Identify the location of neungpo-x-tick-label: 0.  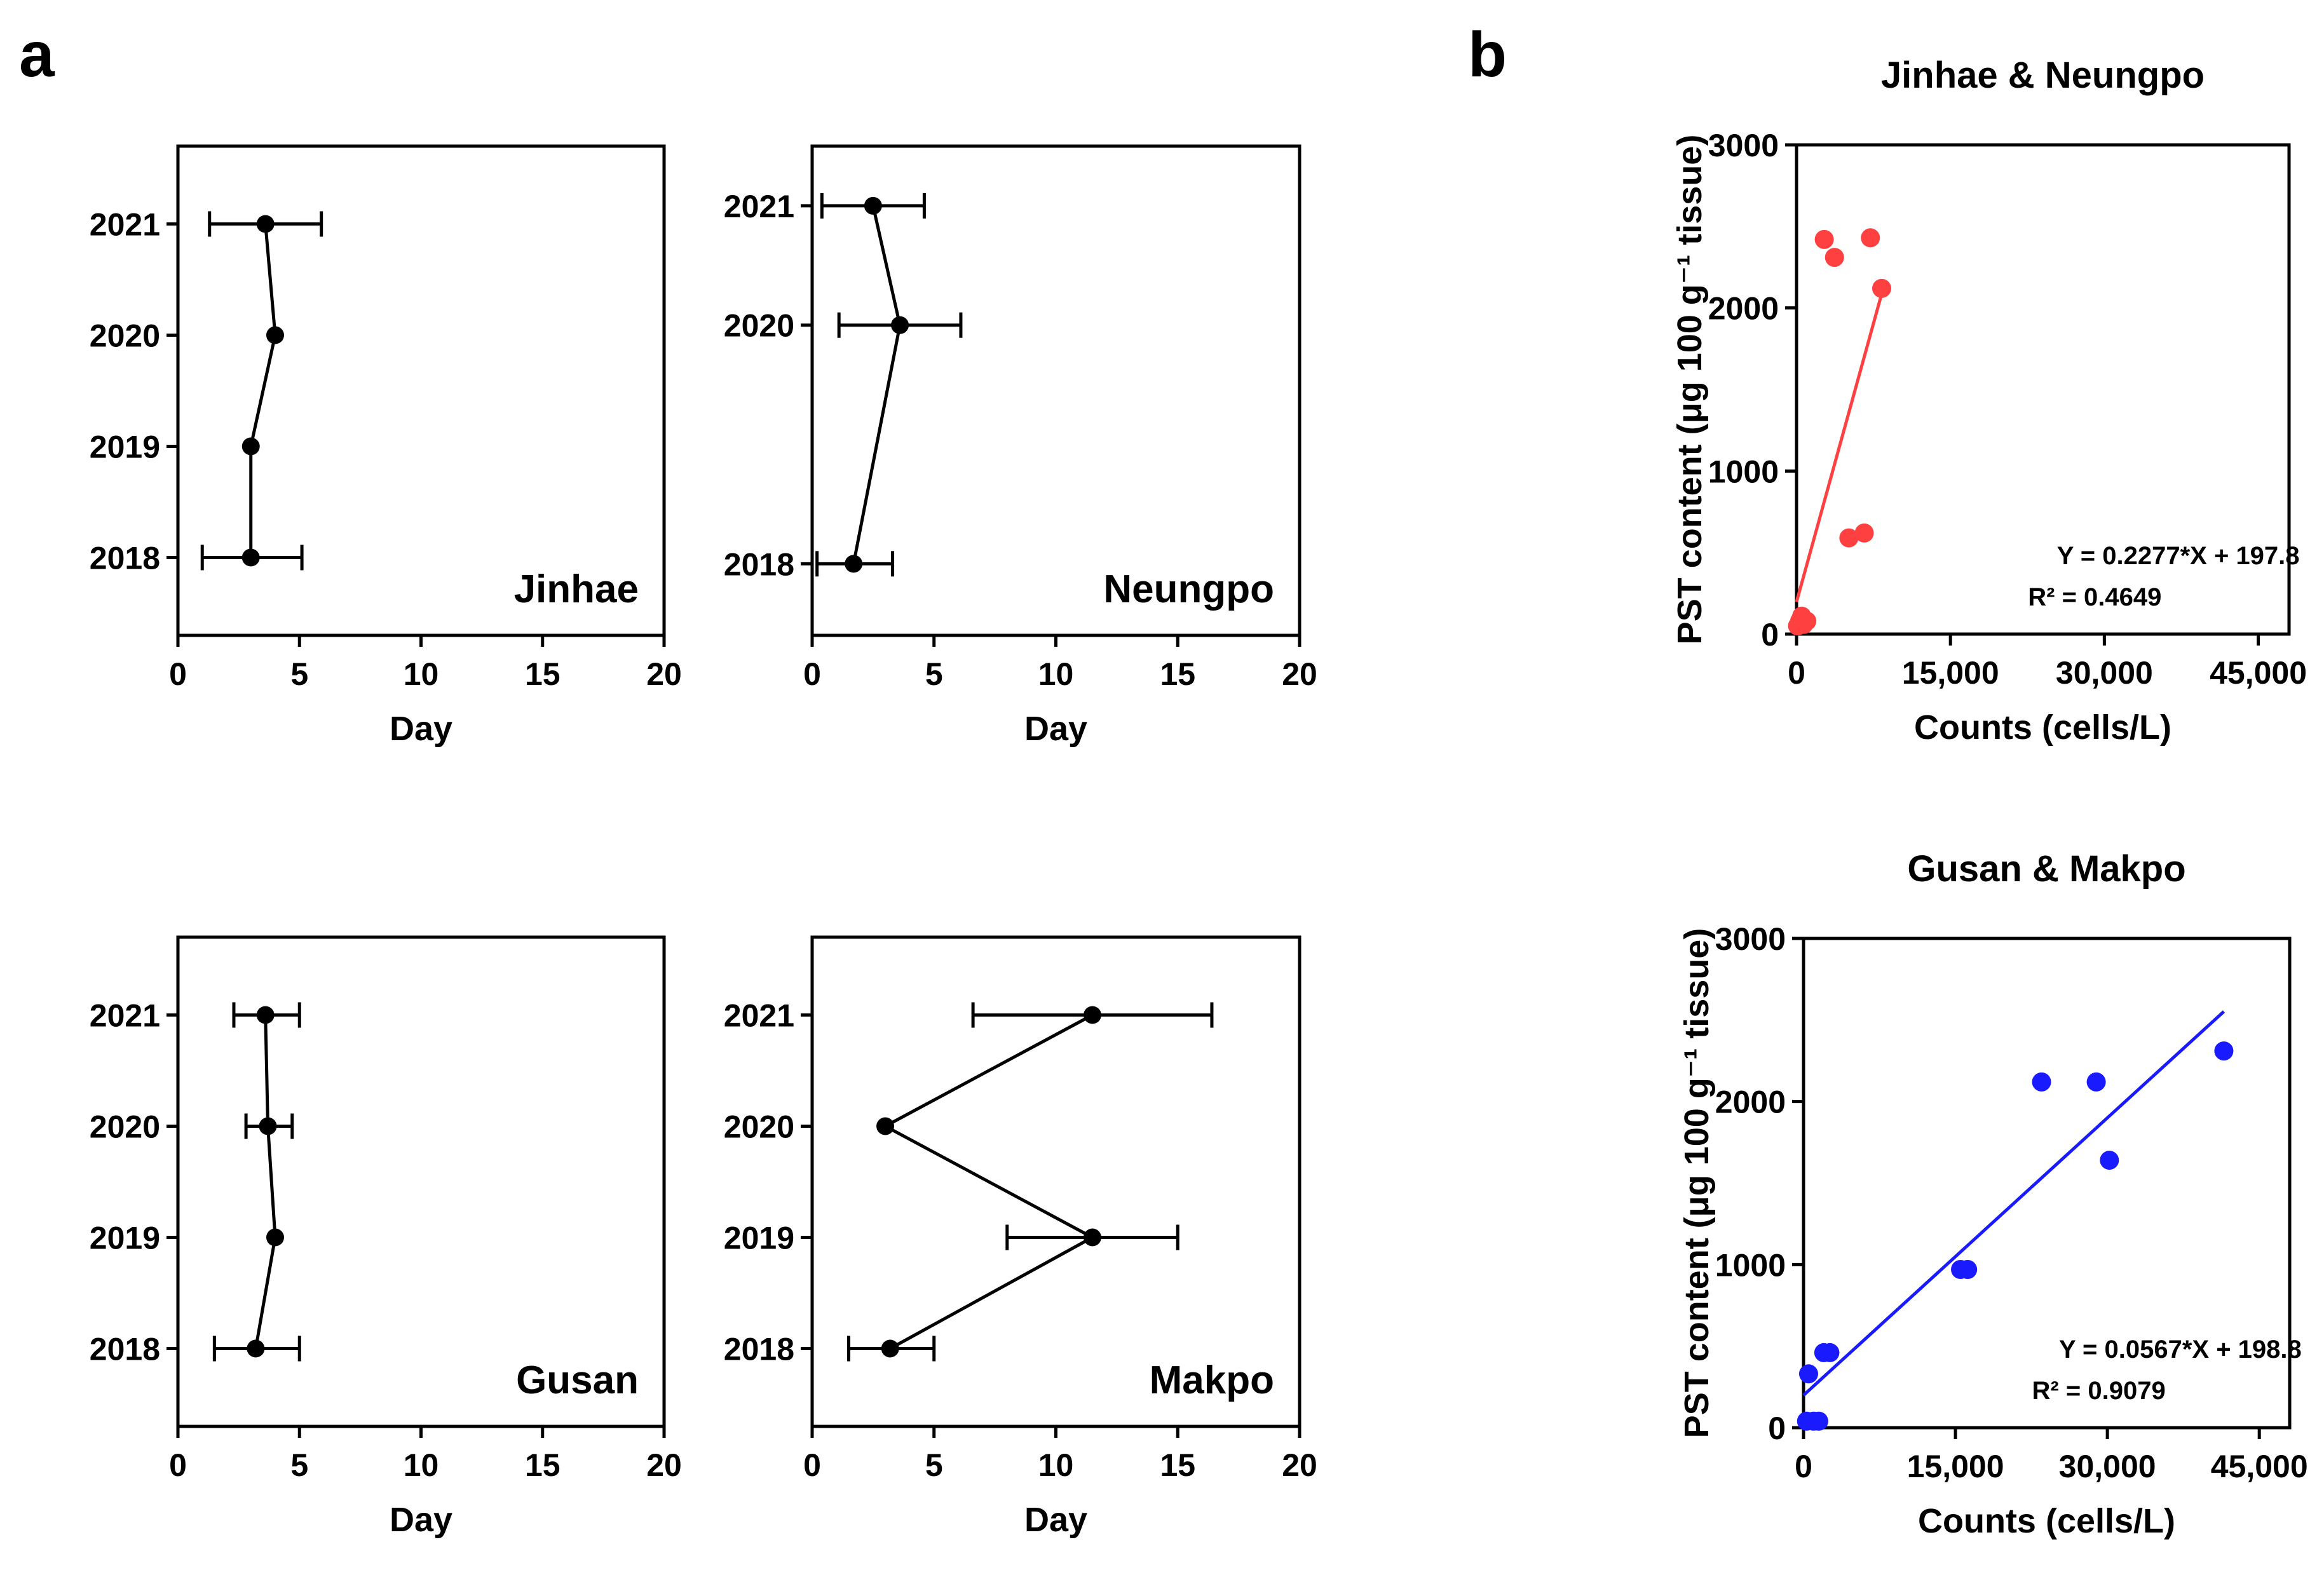
(812, 674).